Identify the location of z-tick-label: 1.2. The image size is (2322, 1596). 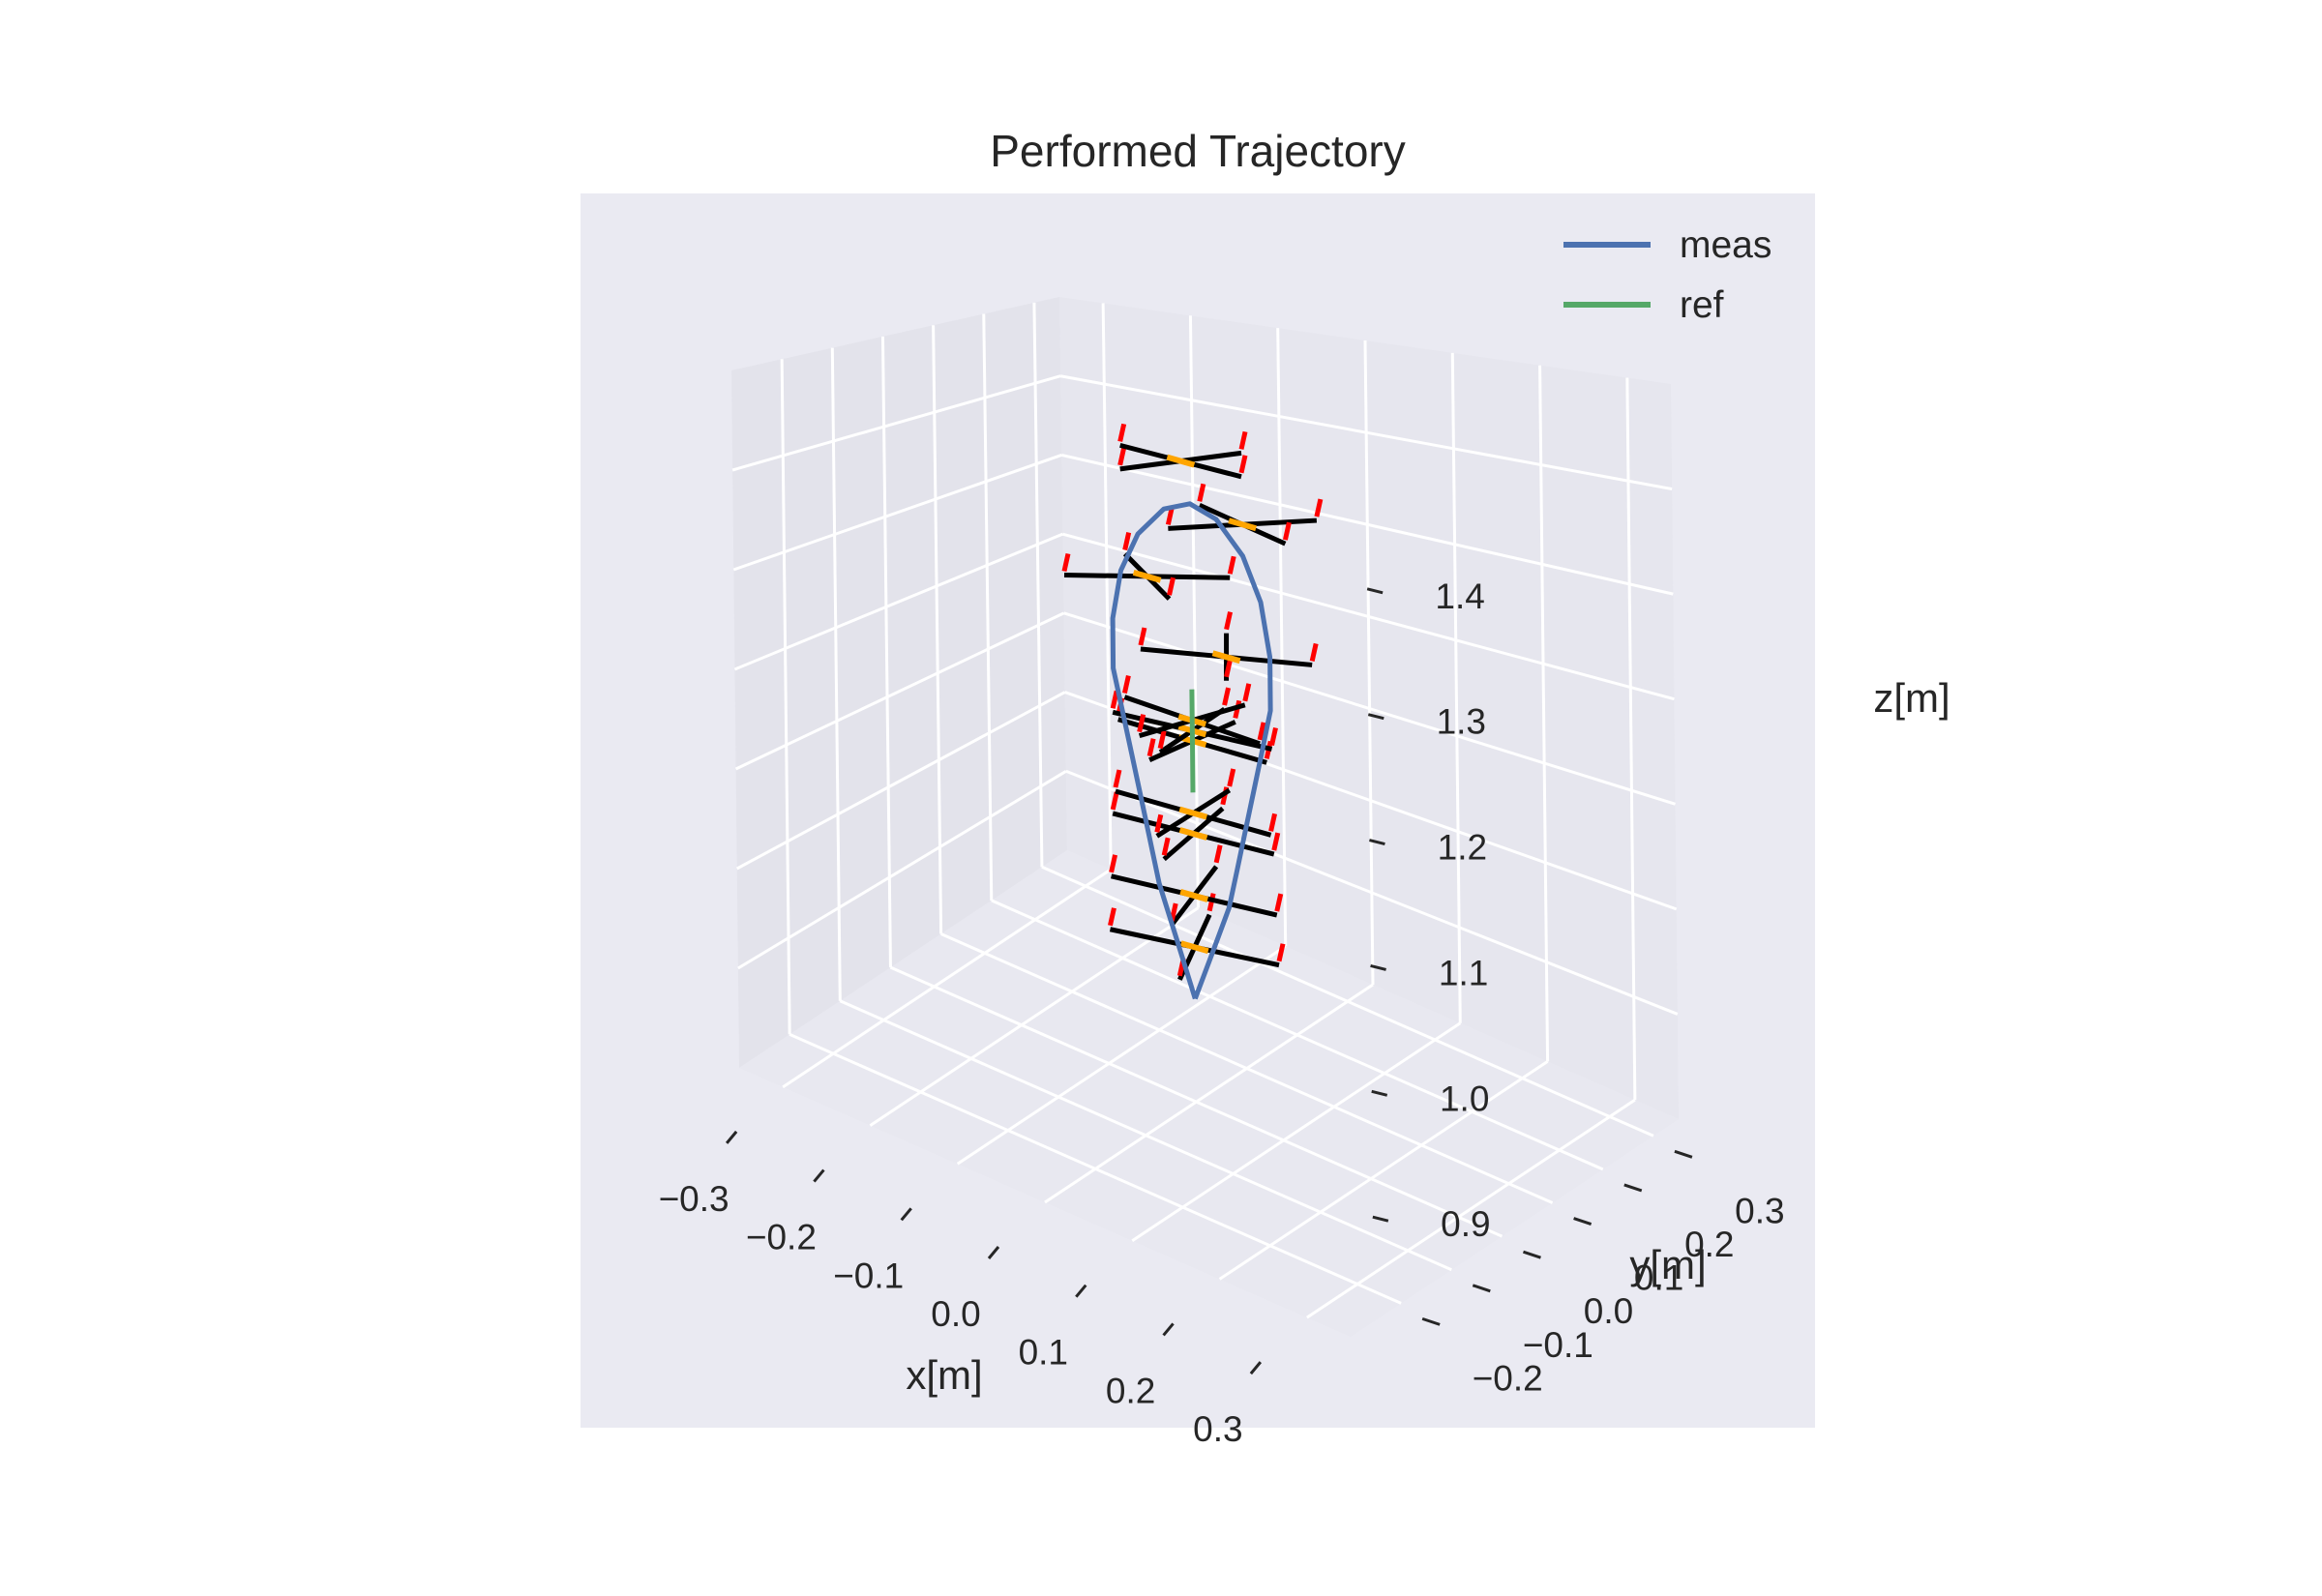
(1462, 848).